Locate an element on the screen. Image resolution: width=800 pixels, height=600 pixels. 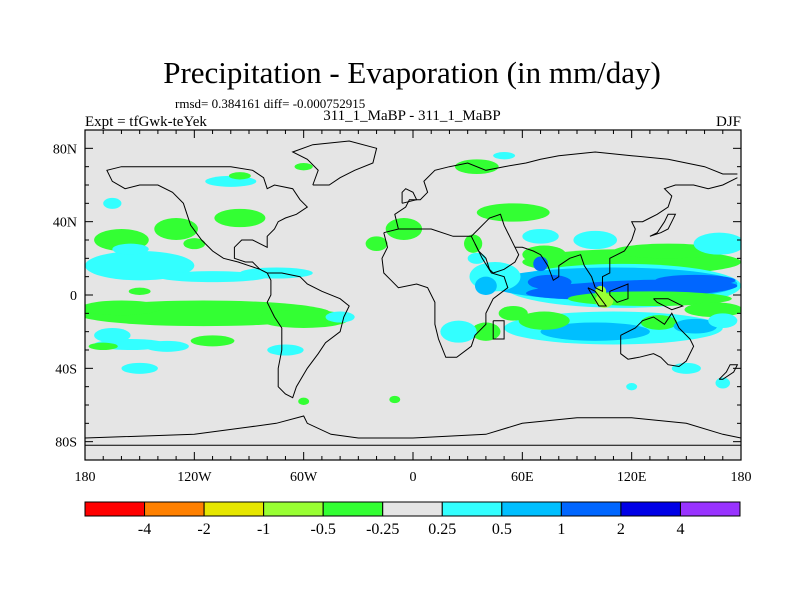
y-tick-label: 40S is located at coordinates (66, 369).